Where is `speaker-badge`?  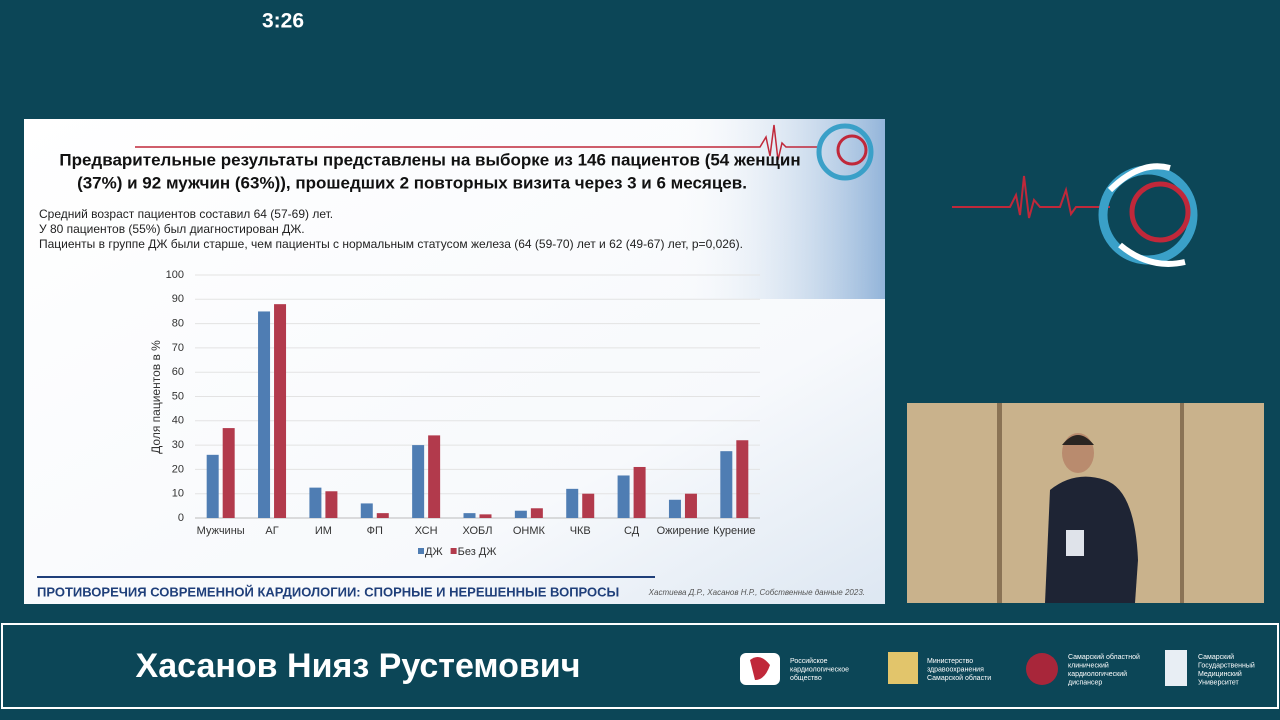
speaker-badge is located at coordinates (1075, 543).